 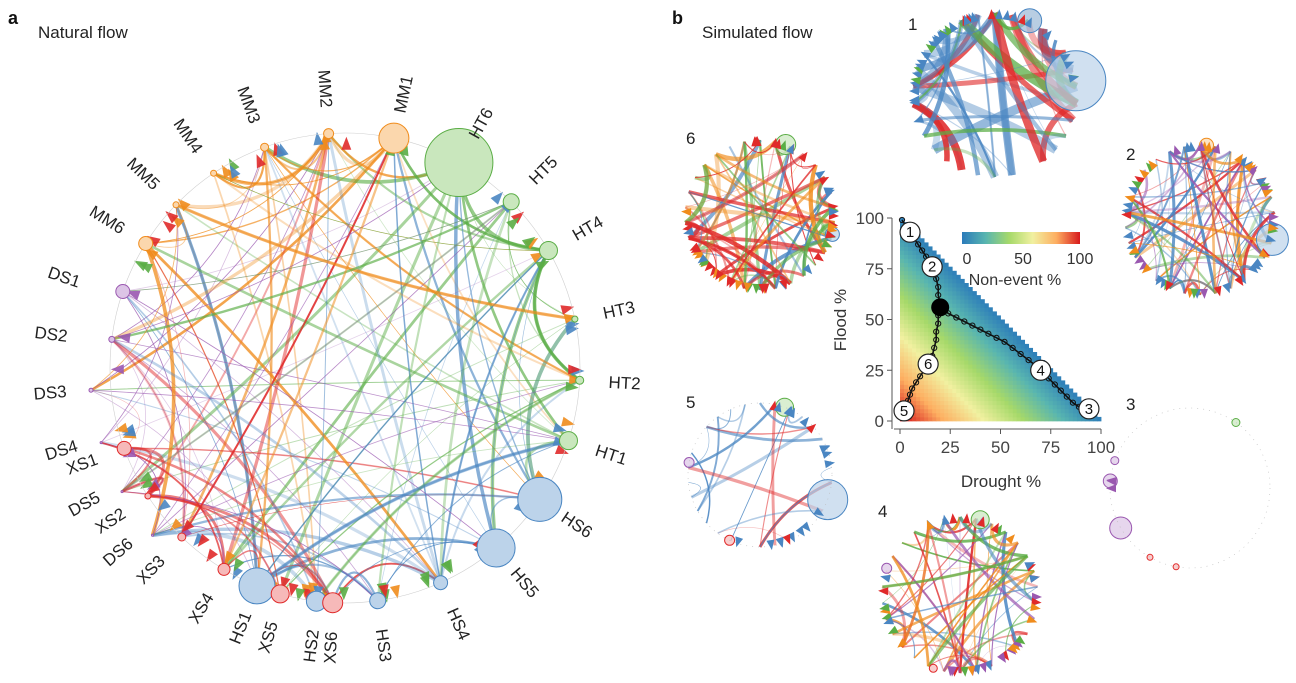 What do you see at coordinates (980, 520) in the screenshot?
I see `mini-node` at bounding box center [980, 520].